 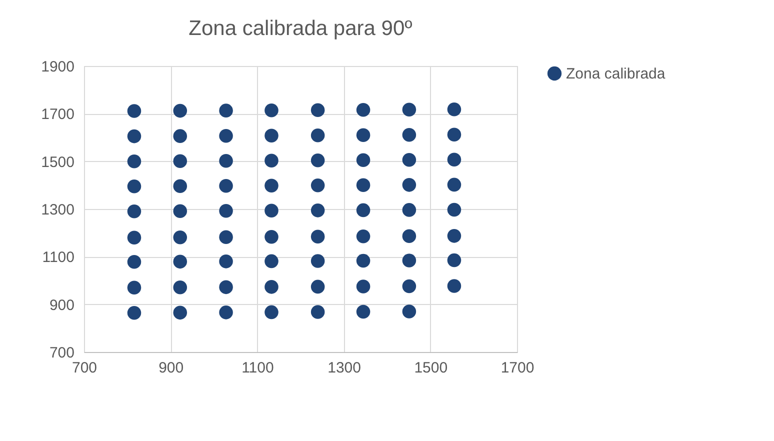 What do you see at coordinates (57, 162) in the screenshot?
I see `y-tick-label: 1500` at bounding box center [57, 162].